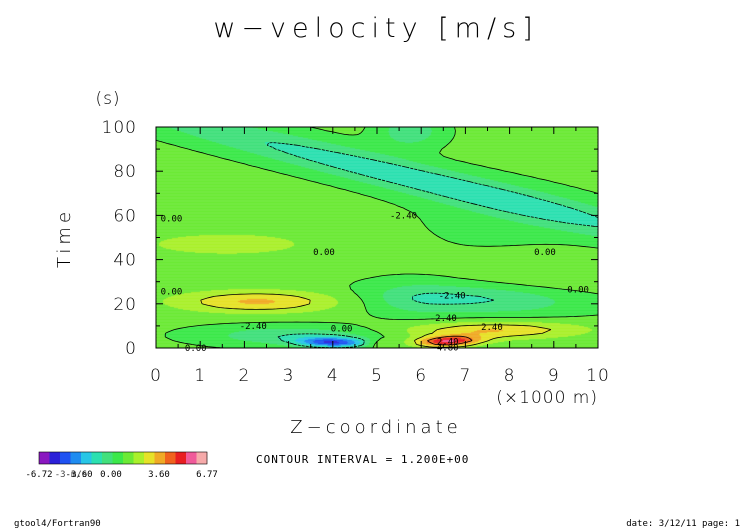 This screenshot has width=752, height=532. Describe the element at coordinates (38, 475) in the screenshot. I see `colorbar-label: -6.72` at that location.